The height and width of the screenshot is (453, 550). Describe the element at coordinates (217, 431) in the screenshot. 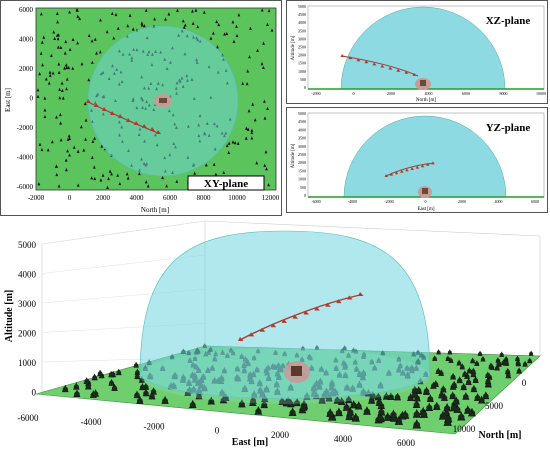

I see `main-xtick-label: 0` at that location.